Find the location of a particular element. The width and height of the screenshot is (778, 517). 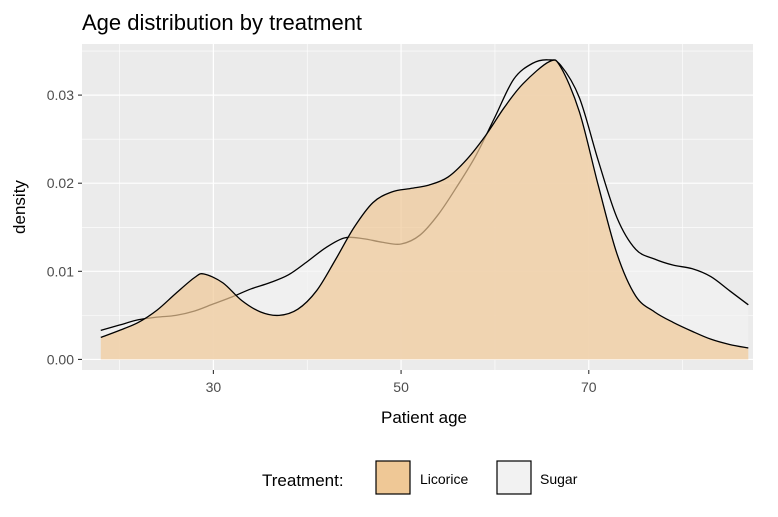

legend-key-sugar is located at coordinates (514, 477).